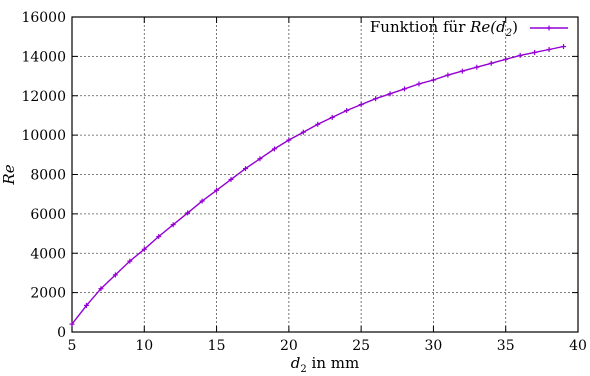 The width and height of the screenshot is (590, 376). What do you see at coordinates (361, 346) in the screenshot?
I see `x-tick-label: 25` at bounding box center [361, 346].